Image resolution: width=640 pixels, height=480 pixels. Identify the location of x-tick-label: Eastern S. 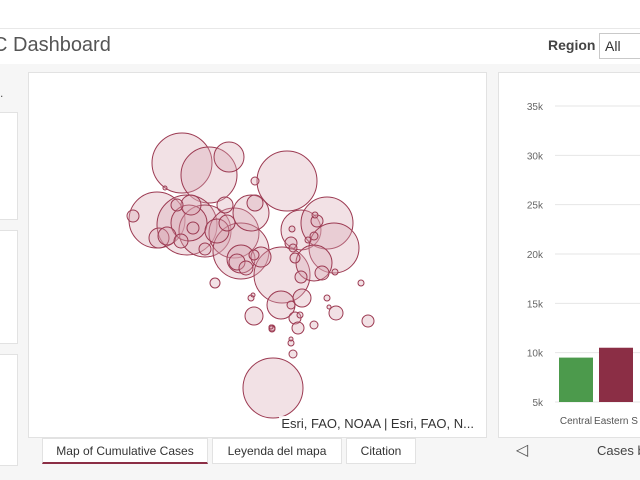
(616, 421).